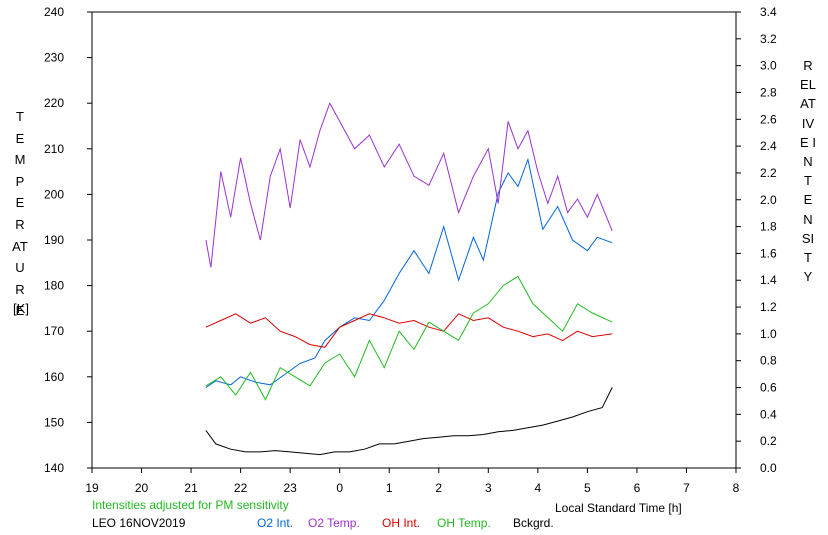 Image resolution: width=828 pixels, height=535 pixels. Describe the element at coordinates (92, 488) in the screenshot. I see `x-tick-label: 19` at that location.